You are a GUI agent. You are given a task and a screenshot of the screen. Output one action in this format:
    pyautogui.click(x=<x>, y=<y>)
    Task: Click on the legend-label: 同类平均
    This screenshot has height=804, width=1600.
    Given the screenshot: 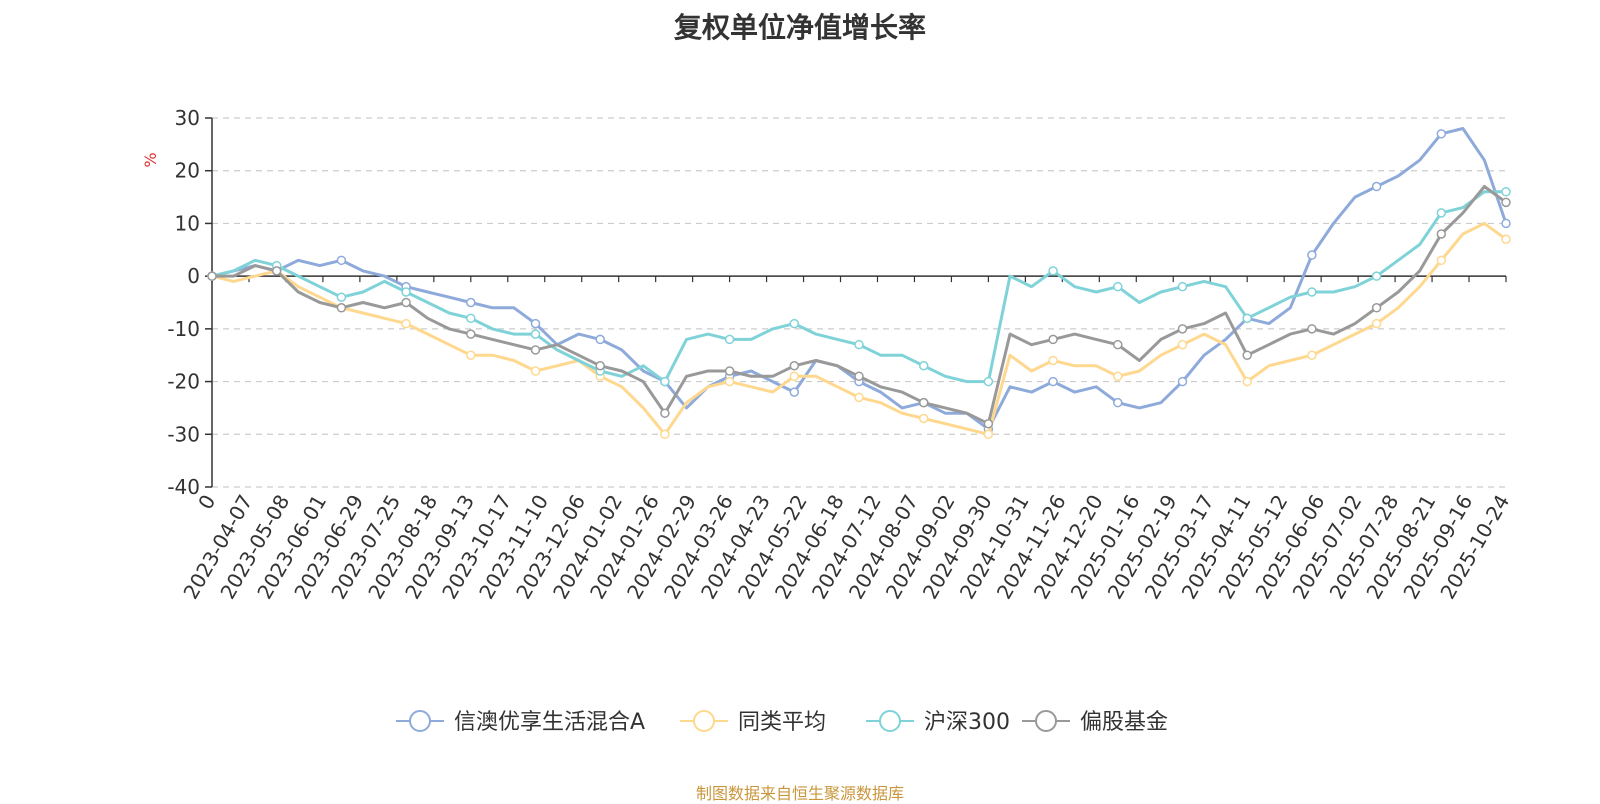 What is the action you would take?
    pyautogui.click(x=782, y=722)
    